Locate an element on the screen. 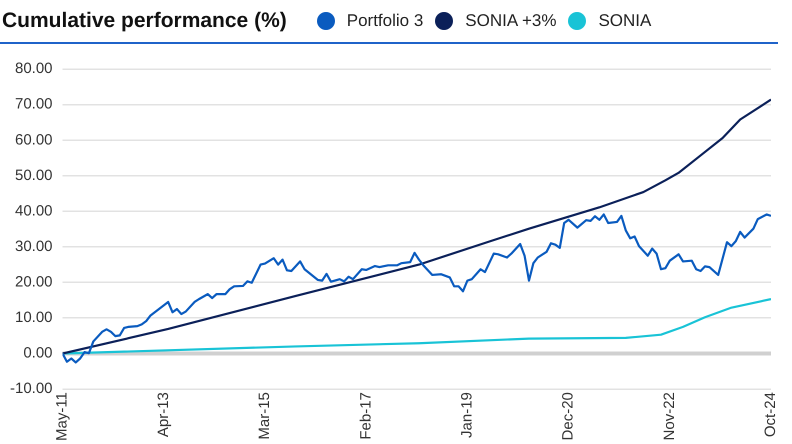 Image resolution: width=792 pixels, height=444 pixels. y-tick-label: 20.00 is located at coordinates (33, 282).